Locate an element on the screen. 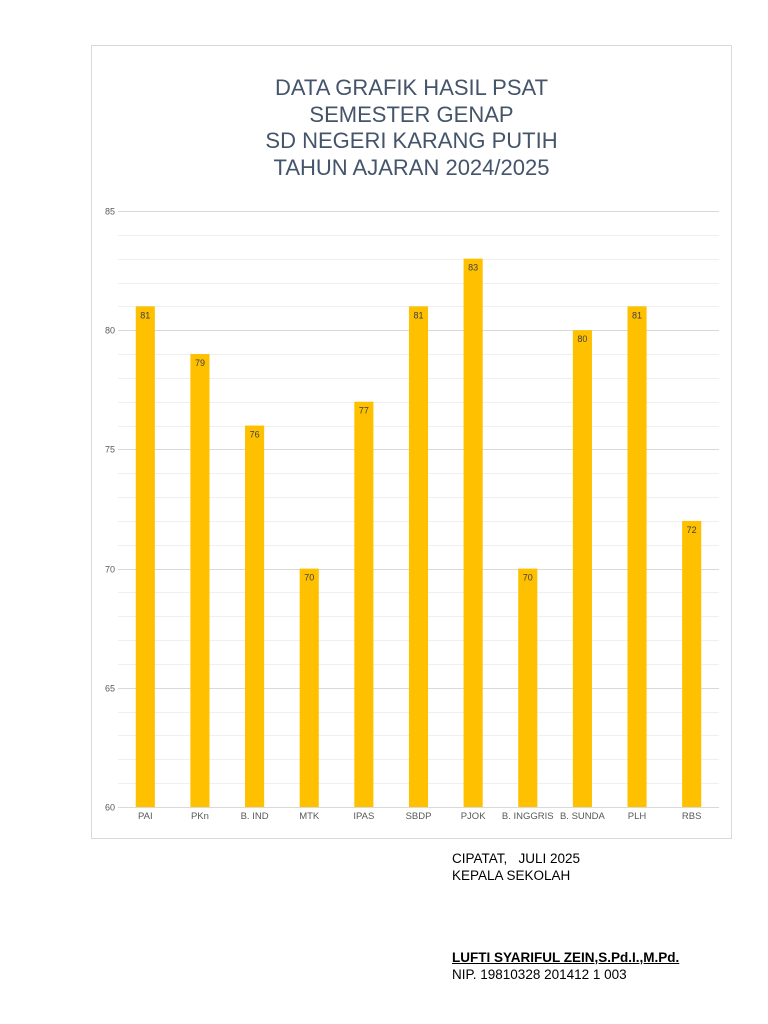 The image size is (768, 1024). x-tick-label: MTK is located at coordinates (309, 816).